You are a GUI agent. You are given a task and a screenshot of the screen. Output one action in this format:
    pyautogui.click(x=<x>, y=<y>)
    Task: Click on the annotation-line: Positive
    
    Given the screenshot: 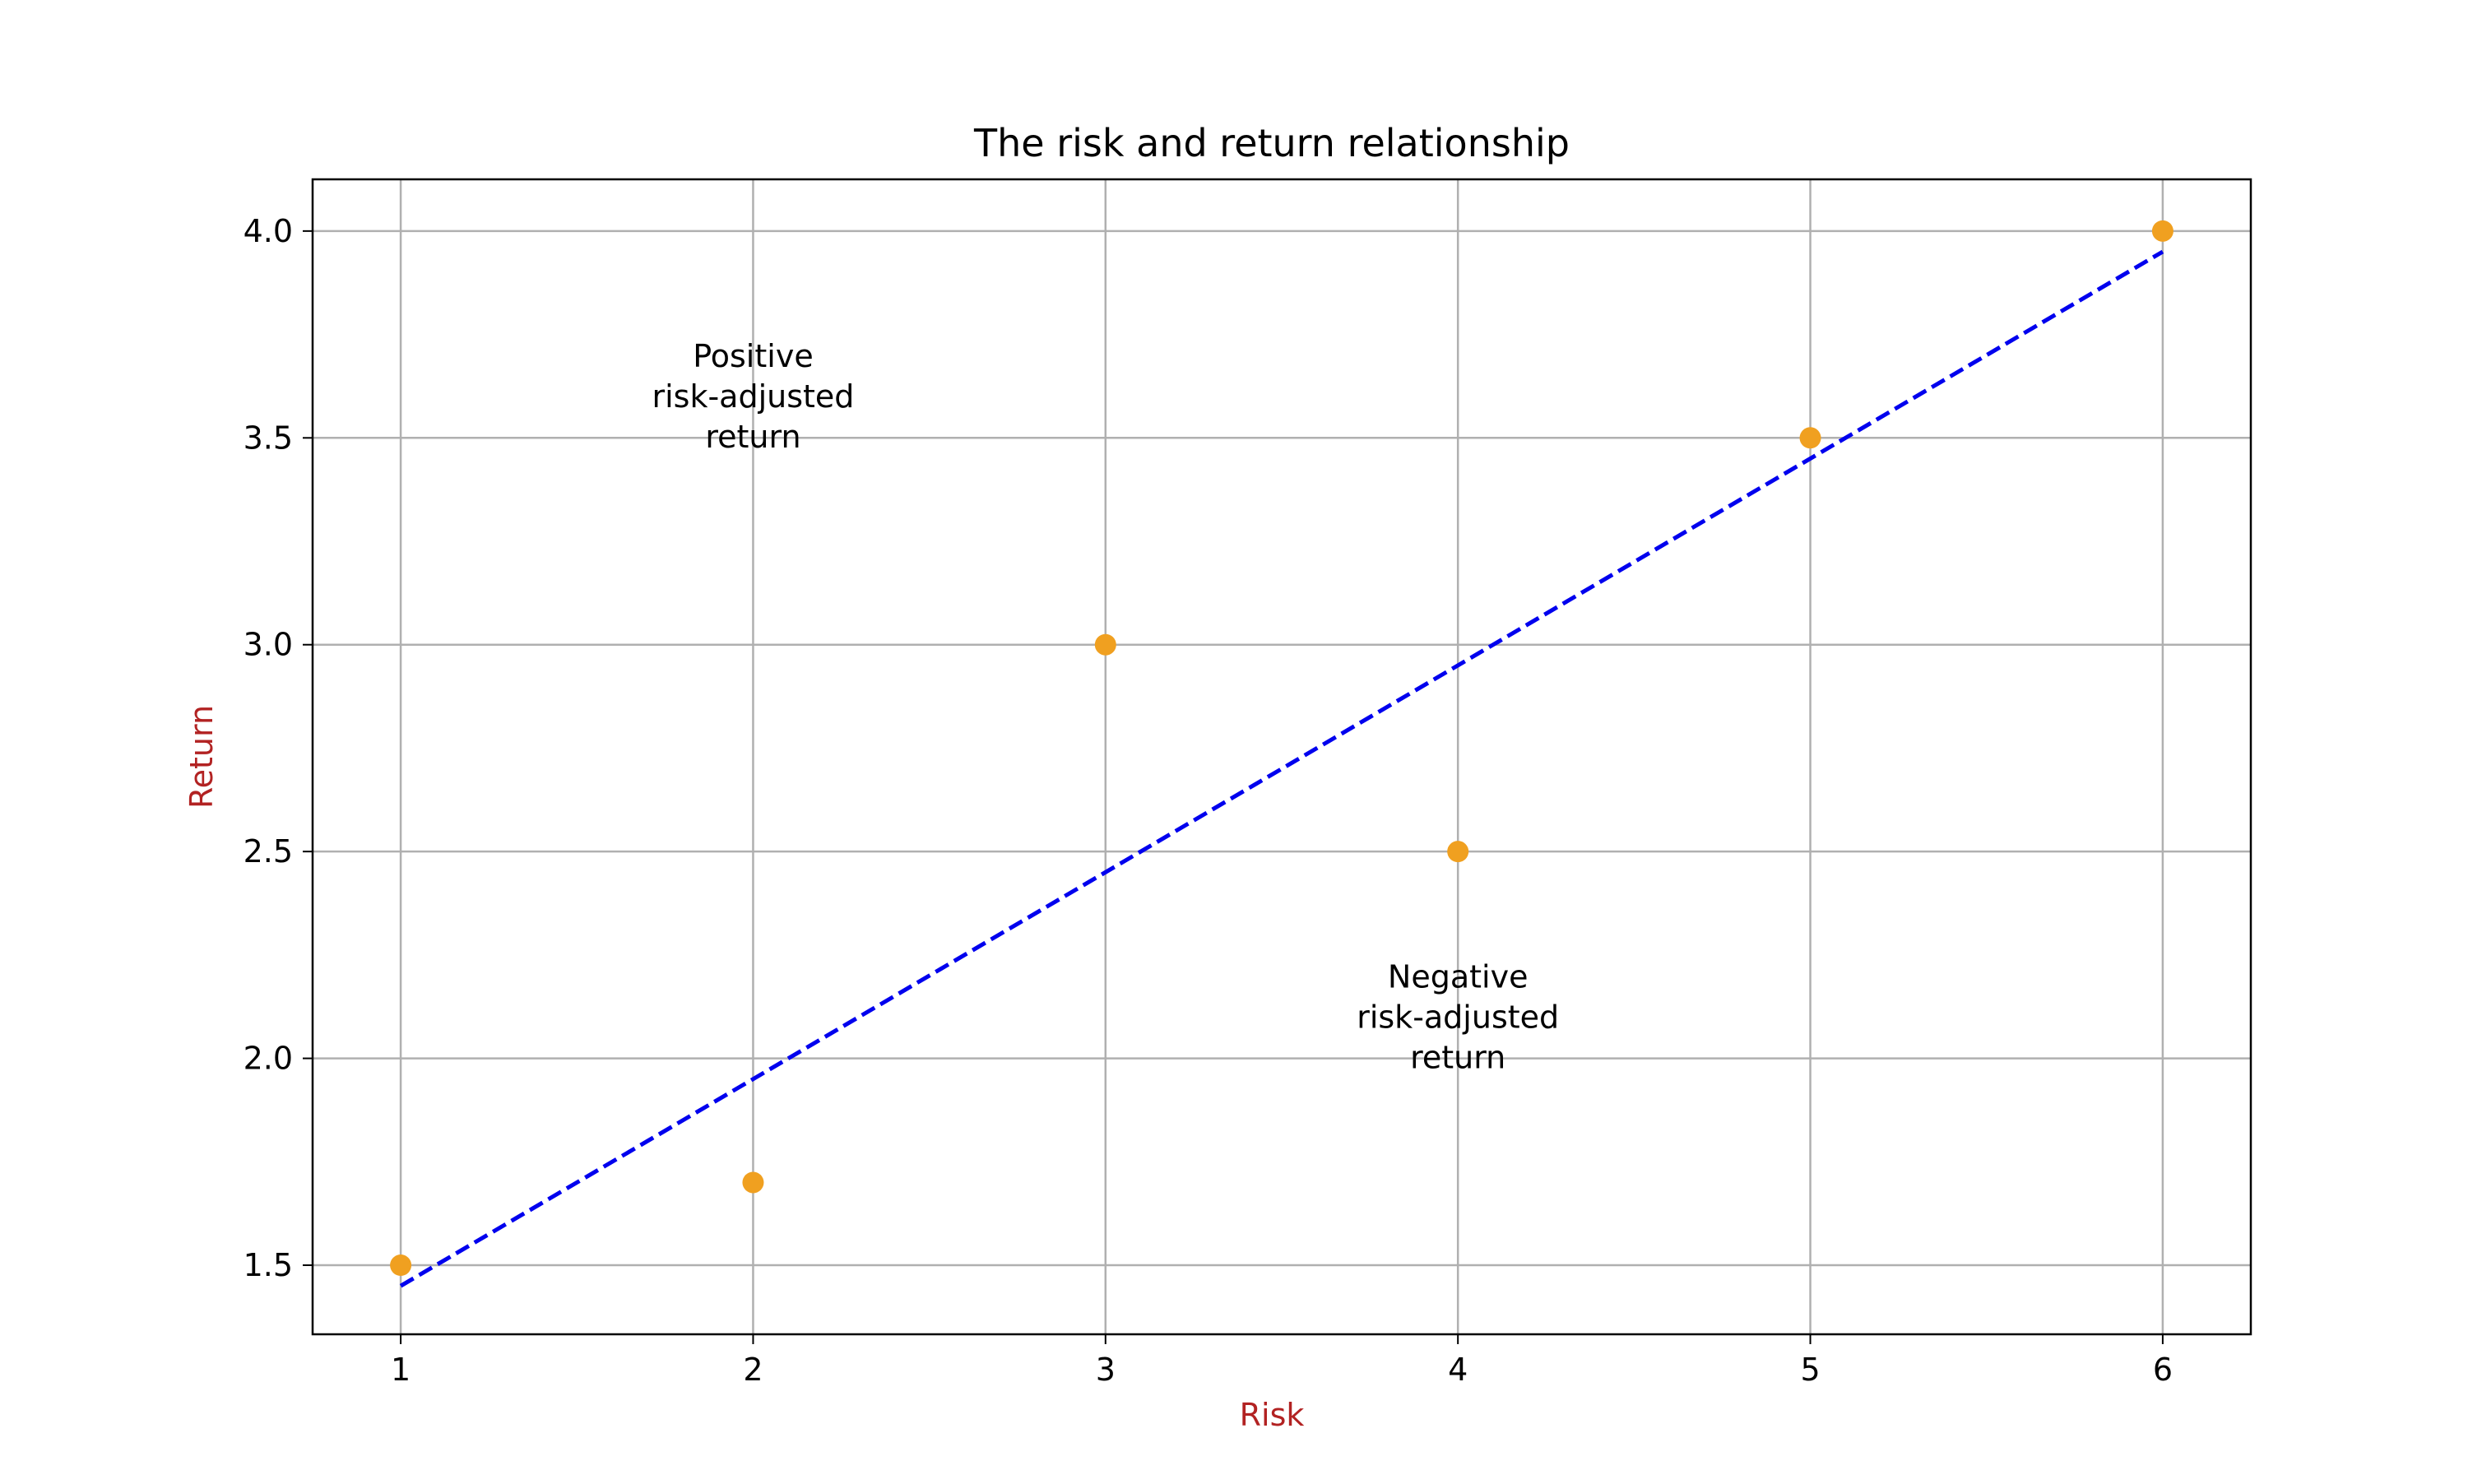 What is the action you would take?
    pyautogui.click(x=753, y=356)
    